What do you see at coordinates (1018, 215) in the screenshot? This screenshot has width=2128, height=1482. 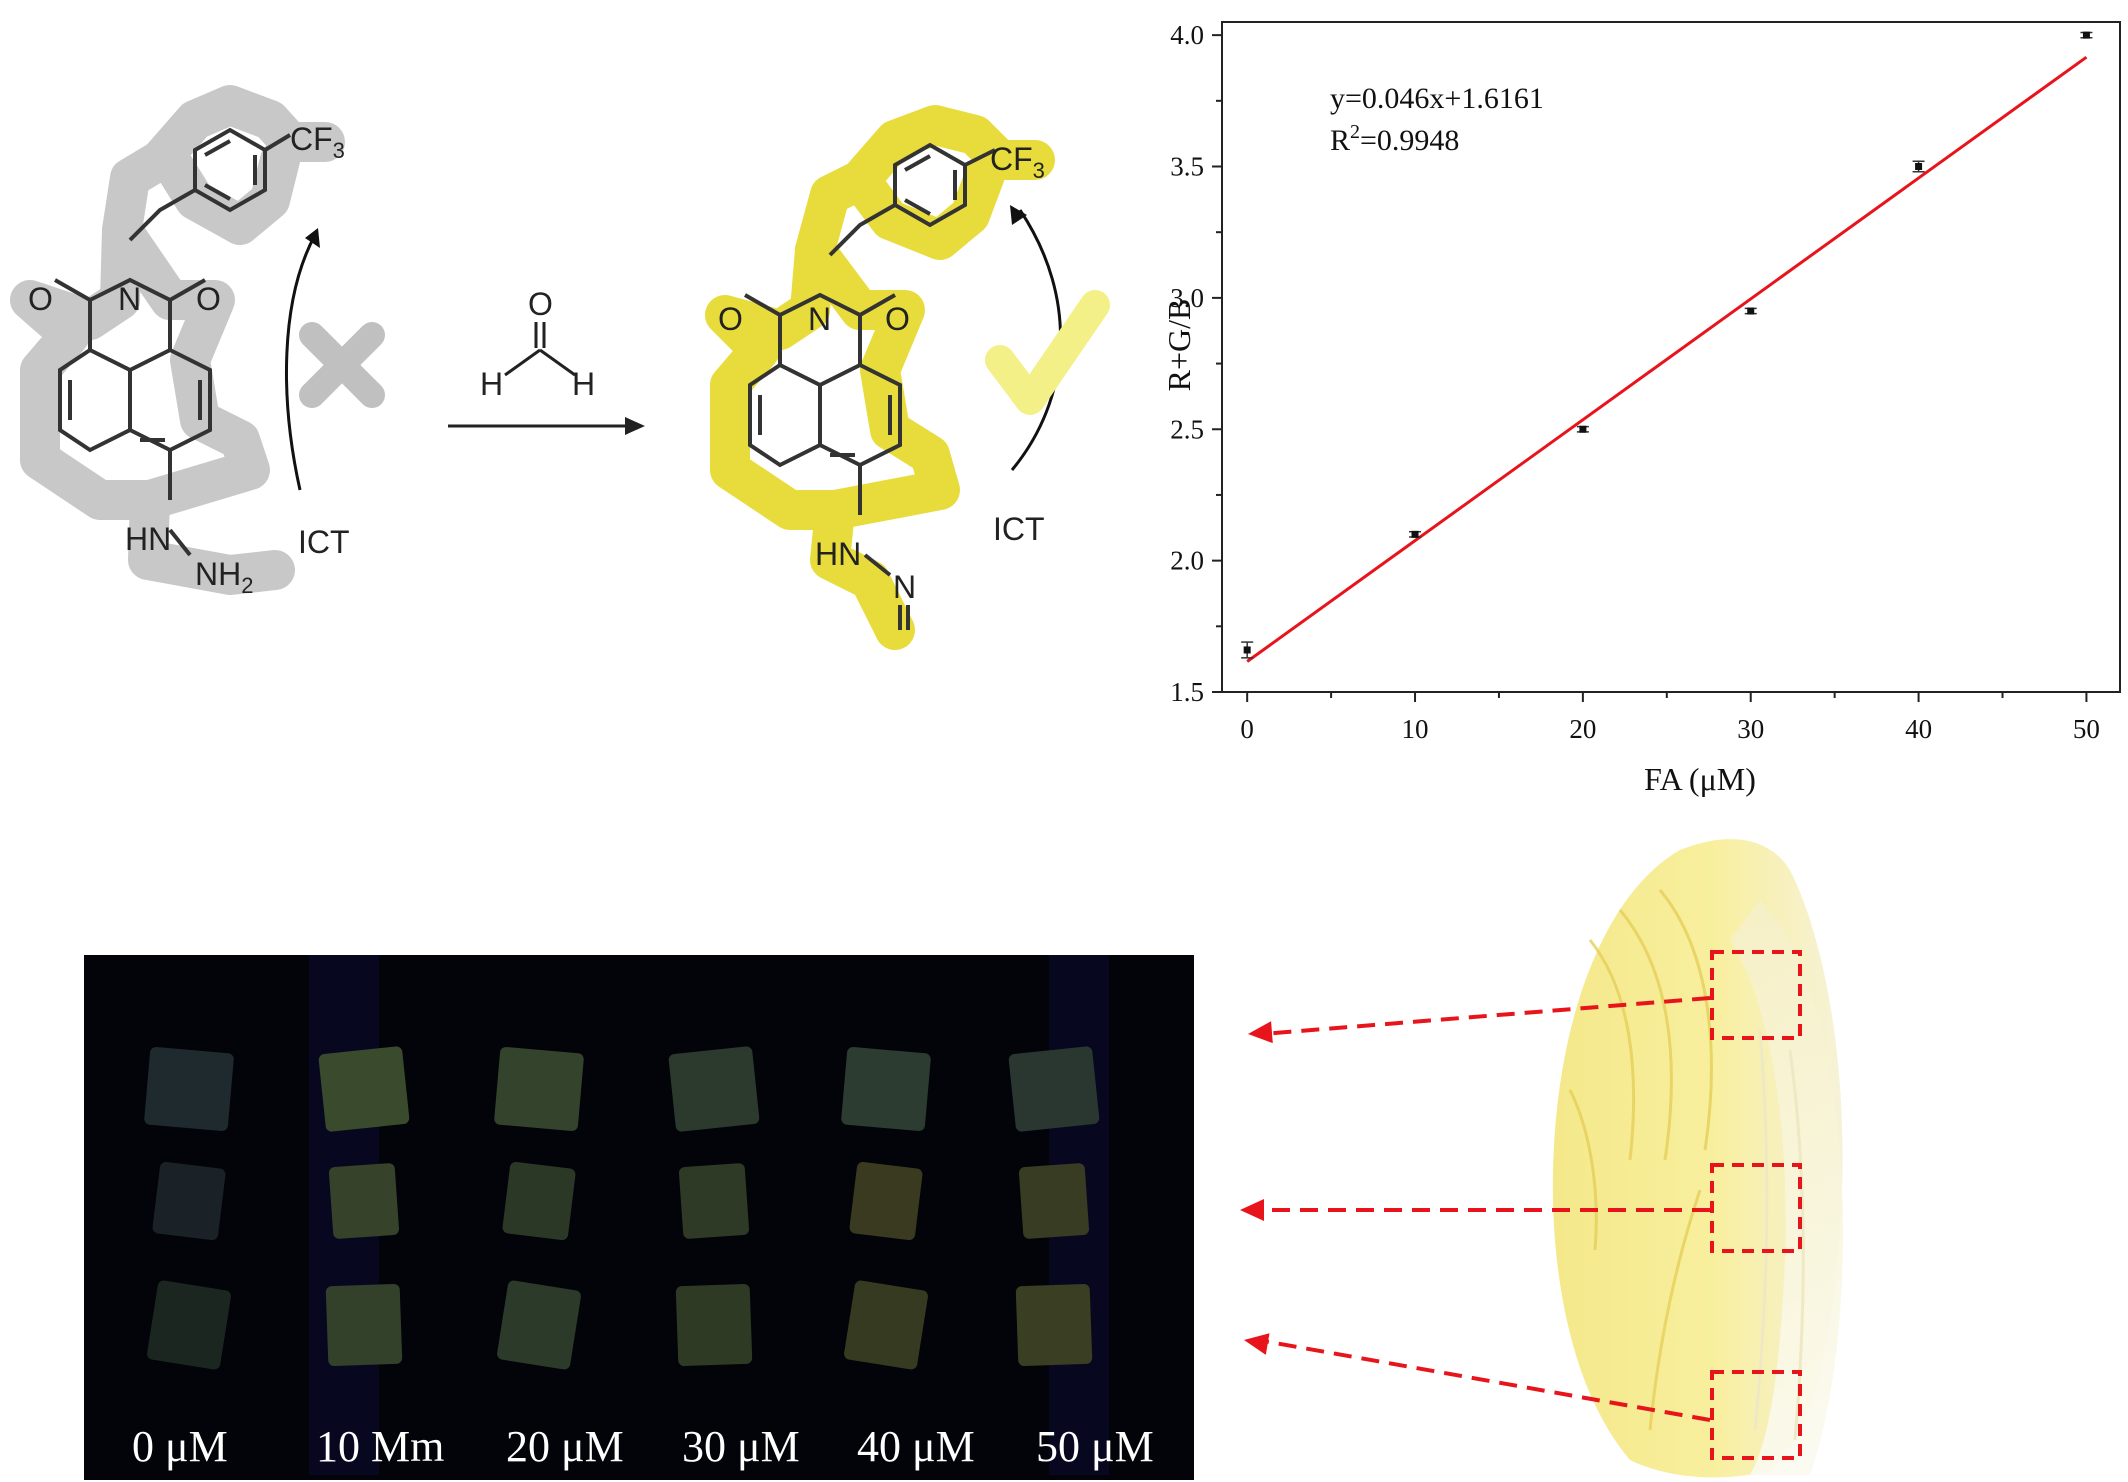 I see `product-ict-arrowhead` at bounding box center [1018, 215].